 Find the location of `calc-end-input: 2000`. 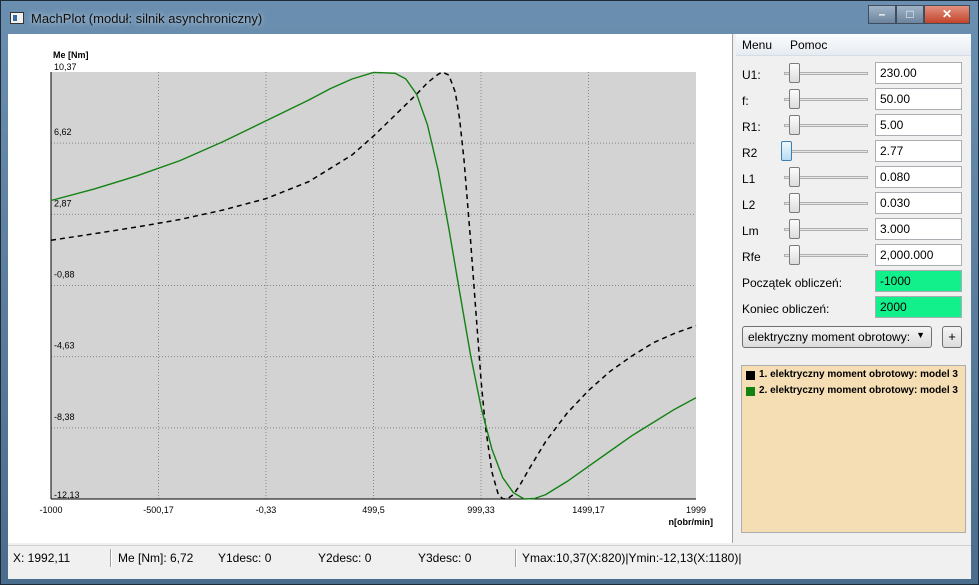

calc-end-input: 2000 is located at coordinates (918, 307).